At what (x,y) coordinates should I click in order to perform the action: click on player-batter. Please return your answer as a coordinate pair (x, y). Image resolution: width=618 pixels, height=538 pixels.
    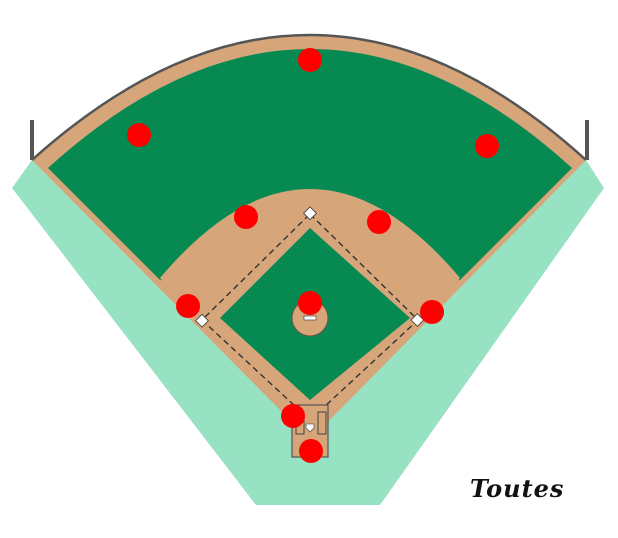
    Looking at the image, I should click on (293, 416).